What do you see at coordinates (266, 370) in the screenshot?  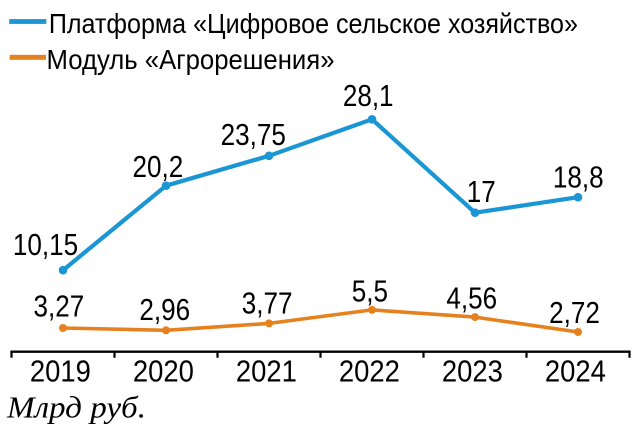 I see `svg-text: 2021` at bounding box center [266, 370].